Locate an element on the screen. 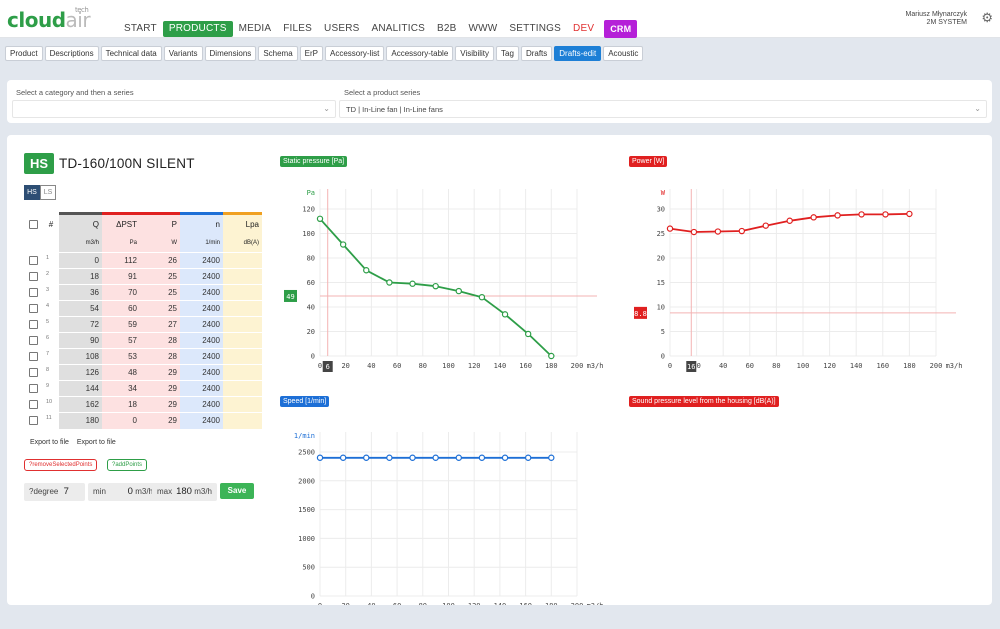  tab-accessory-list: Accessory-list is located at coordinates (355, 53).